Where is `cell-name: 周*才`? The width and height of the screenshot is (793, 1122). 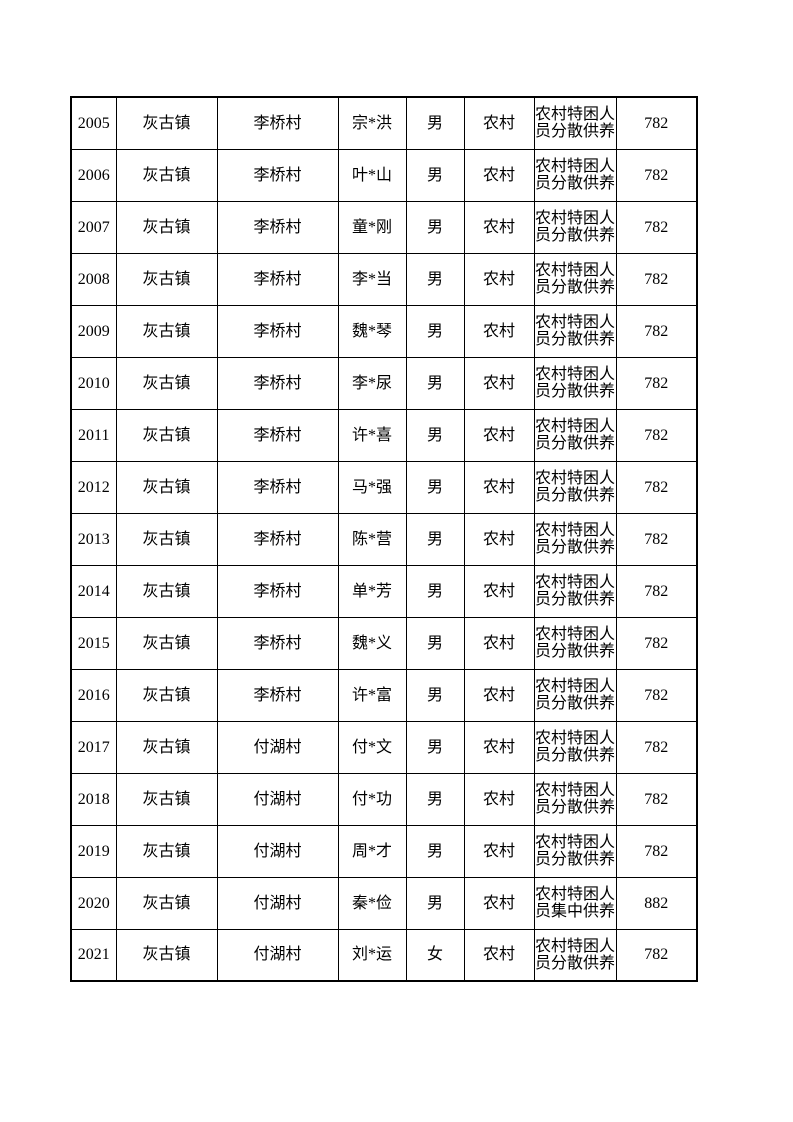
cell-name: 周*才 is located at coordinates (372, 851).